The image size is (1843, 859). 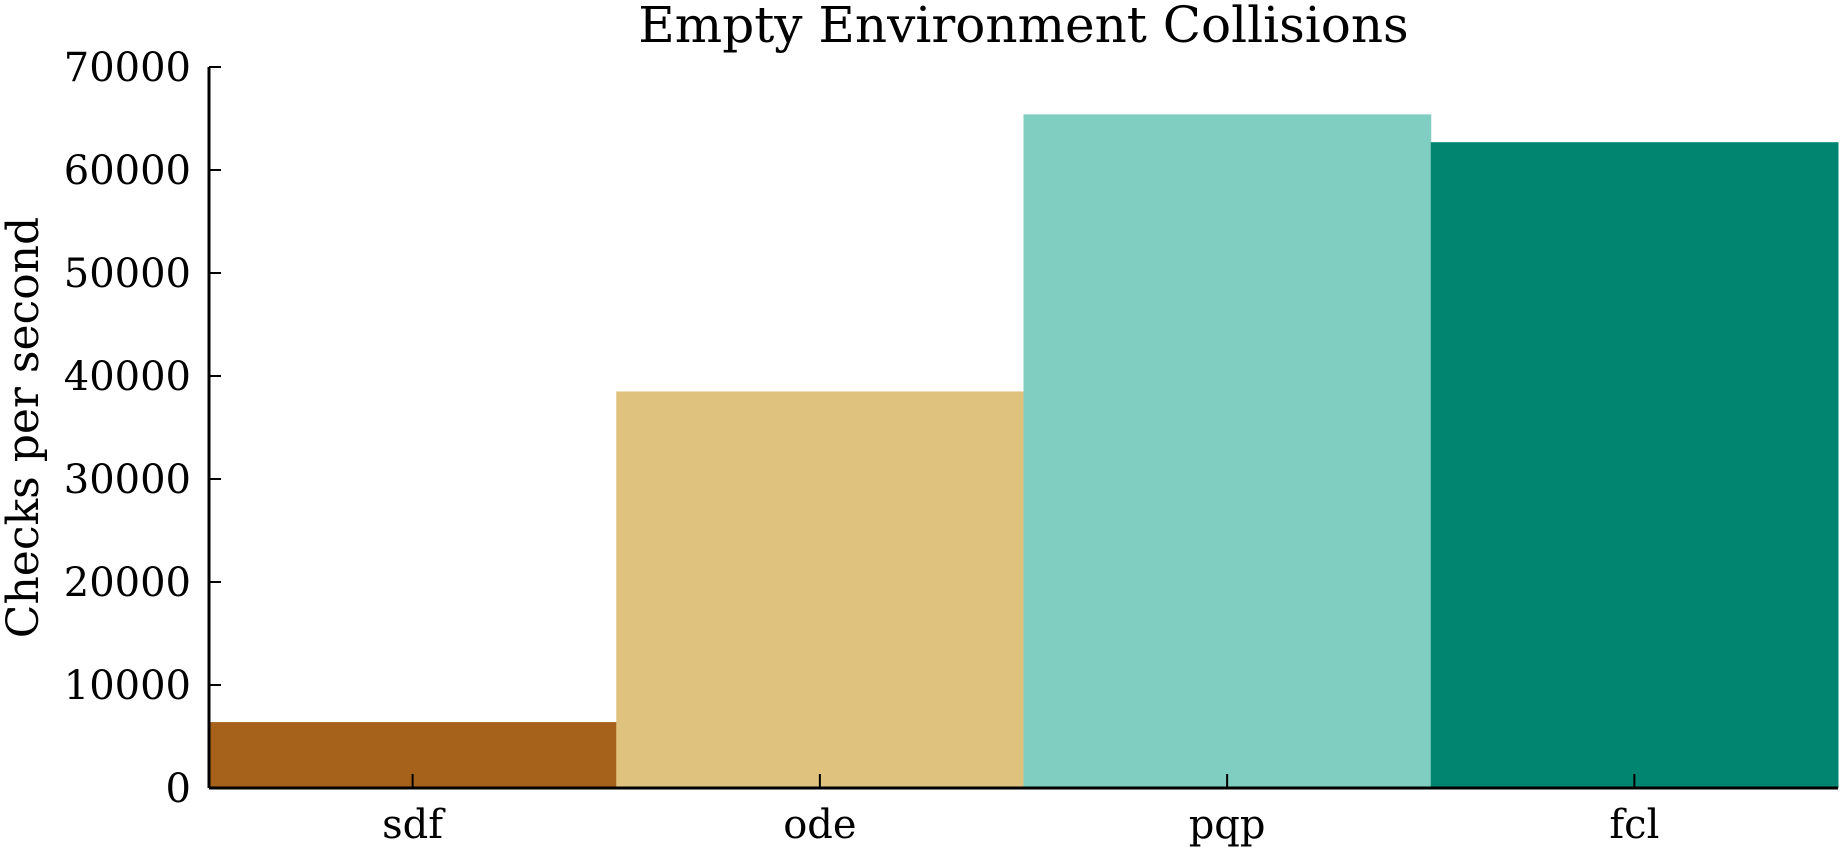 I want to click on y-tick-label: 0, so click(x=178, y=789).